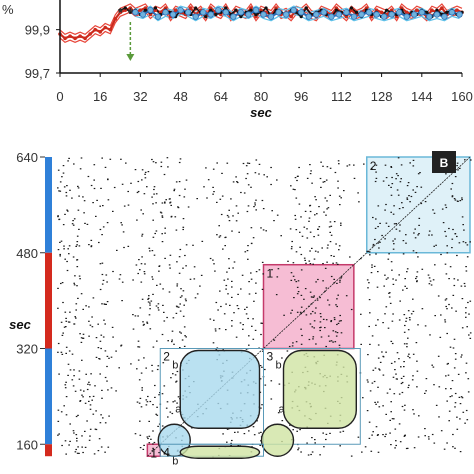 The height and width of the screenshot is (474, 474). What do you see at coordinates (48, 300) in the screenshot?
I see `side-bar-segment` at bounding box center [48, 300].